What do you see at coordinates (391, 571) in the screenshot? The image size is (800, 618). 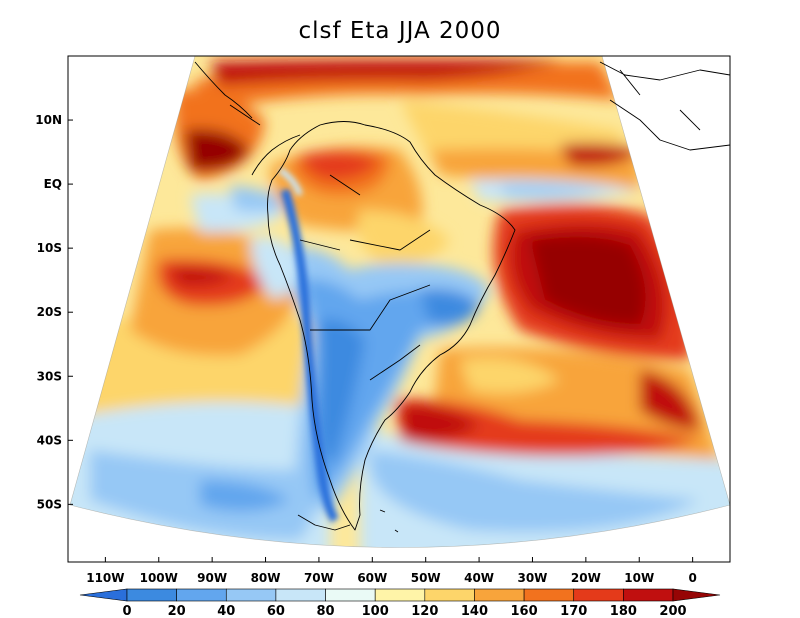 I see `x-axis: 110W 100W 90W 80W 70W 60W 50W 40W 30W 20W 10W 0` at bounding box center [391, 571].